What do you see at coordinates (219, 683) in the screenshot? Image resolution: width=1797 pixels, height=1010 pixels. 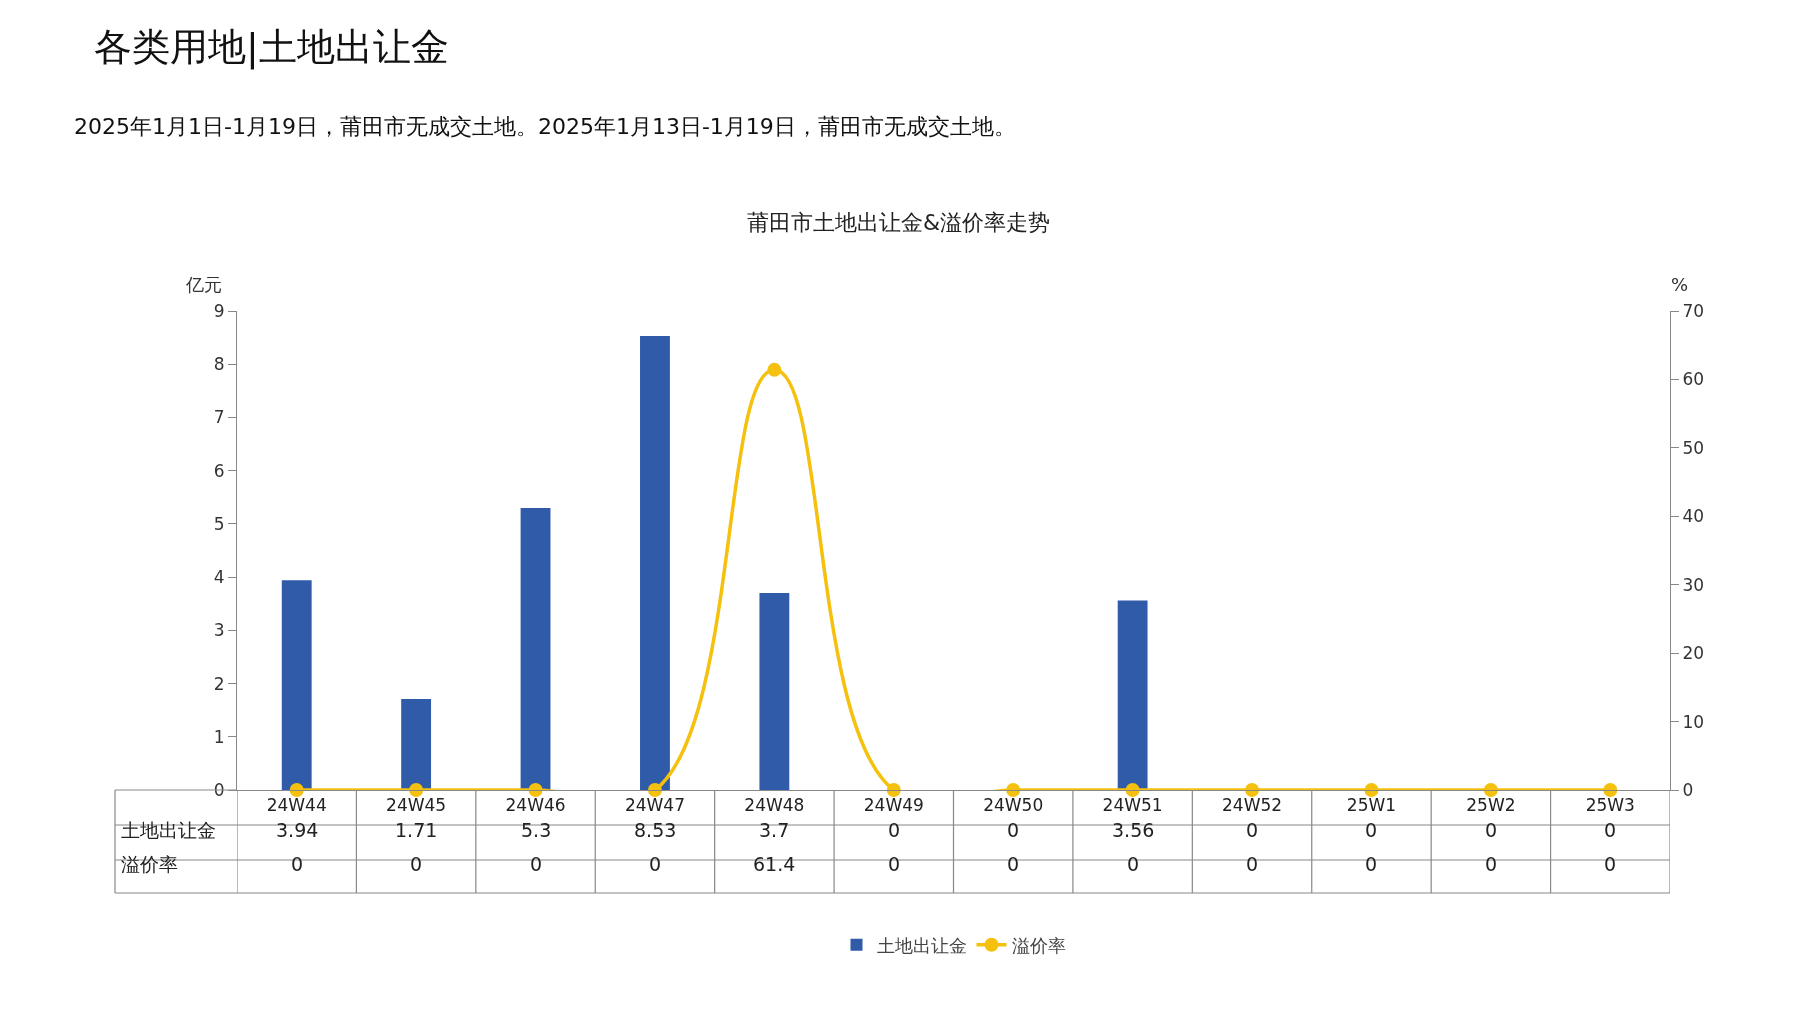 I see `y-tick-label: 2` at bounding box center [219, 683].